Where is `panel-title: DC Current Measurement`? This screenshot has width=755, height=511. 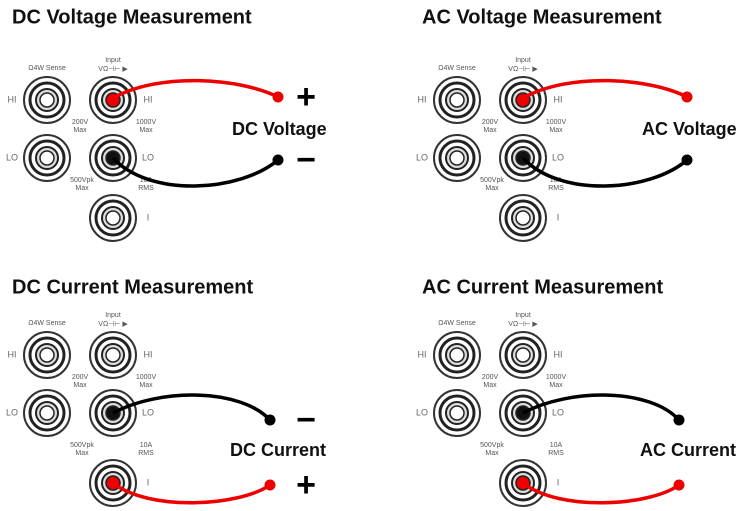
panel-title: DC Current Measurement is located at coordinates (133, 287).